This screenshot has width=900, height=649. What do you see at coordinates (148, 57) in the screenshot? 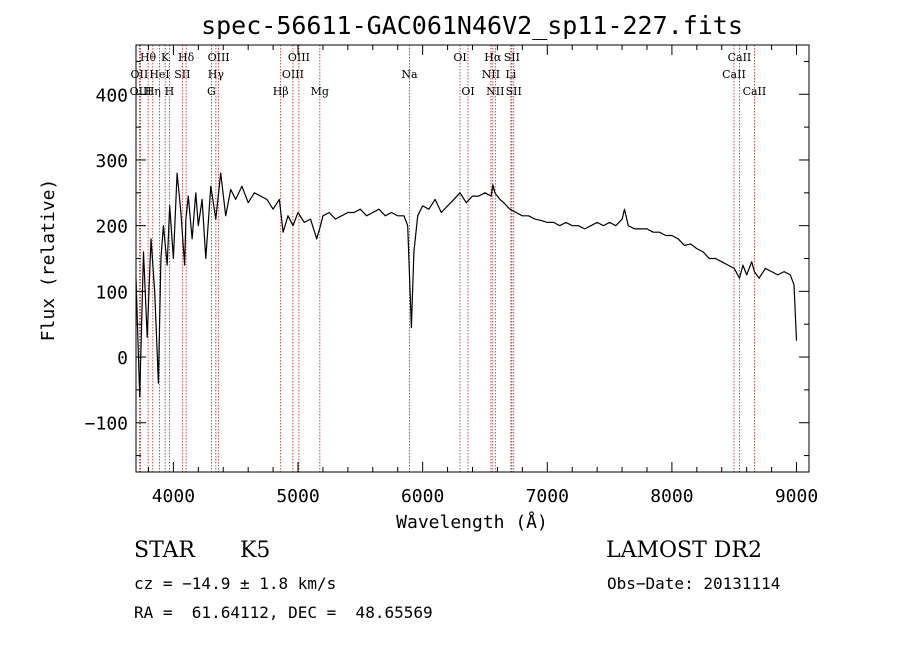
I see `line-marker-label: Hθ` at bounding box center [148, 57].